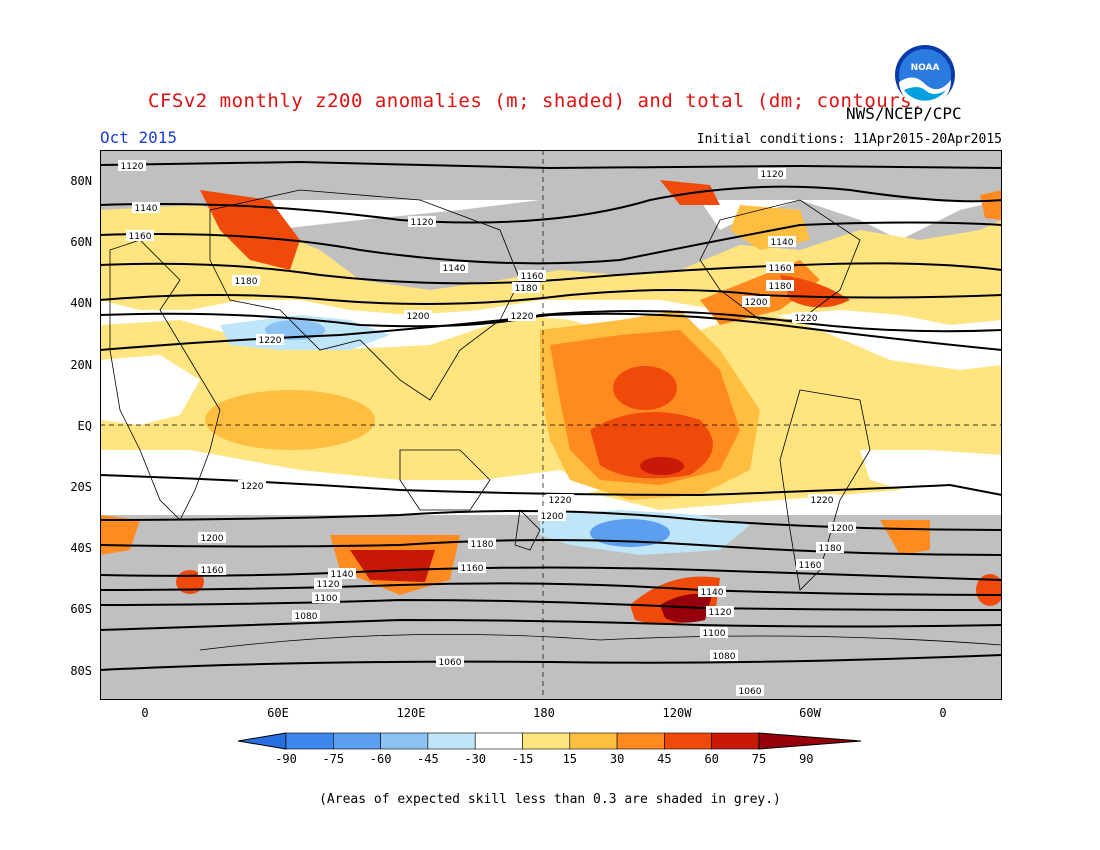 The width and height of the screenshot is (1100, 850). Describe the element at coordinates (806, 759) in the screenshot. I see `colorbar-tick-label: 90` at that location.